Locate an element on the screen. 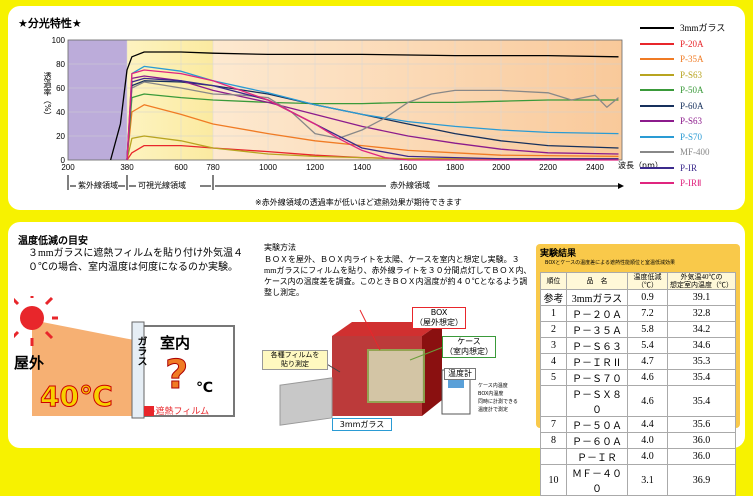  unknown-temp: ? is located at coordinates (176, 375).